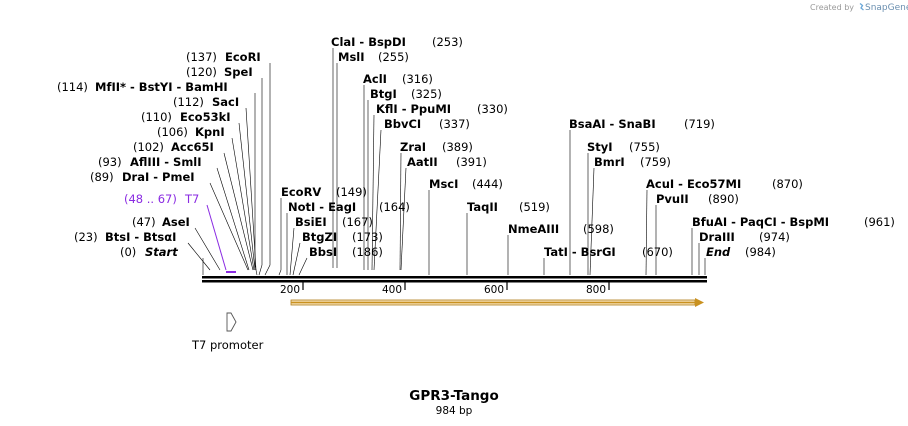 This screenshot has width=908, height=426. What do you see at coordinates (413, 147) in the screenshot?
I see `site-name: ZraI` at bounding box center [413, 147].